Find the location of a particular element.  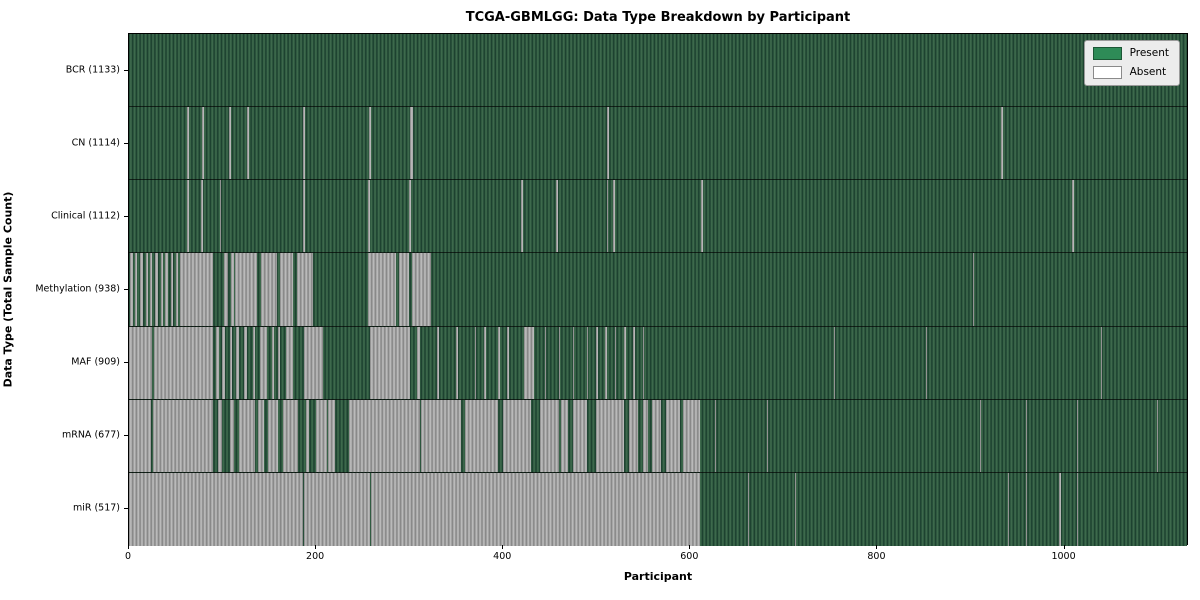

row-clinical is located at coordinates (658, 217).